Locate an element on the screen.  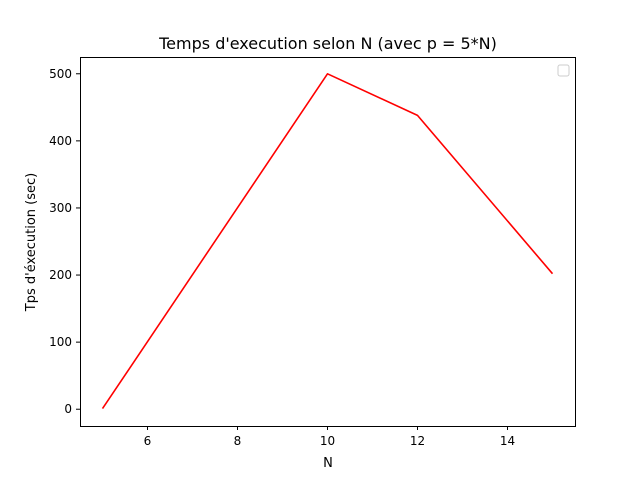
x-axis-label: N is located at coordinates (328, 463).